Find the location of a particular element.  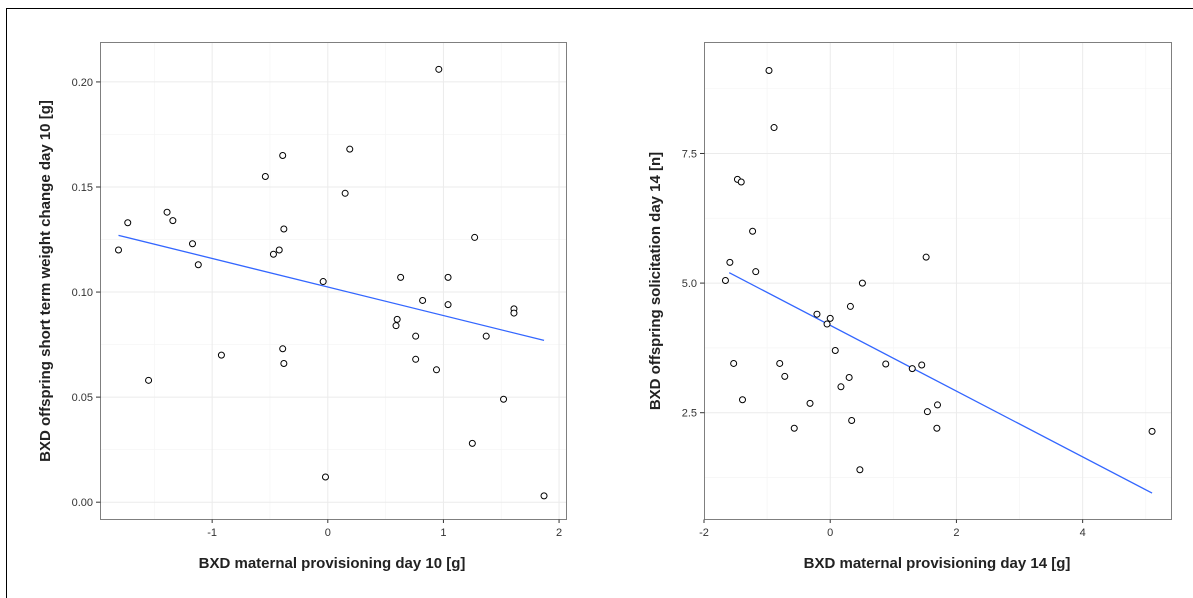

left-x-tick-label: -1 is located at coordinates (212, 533).